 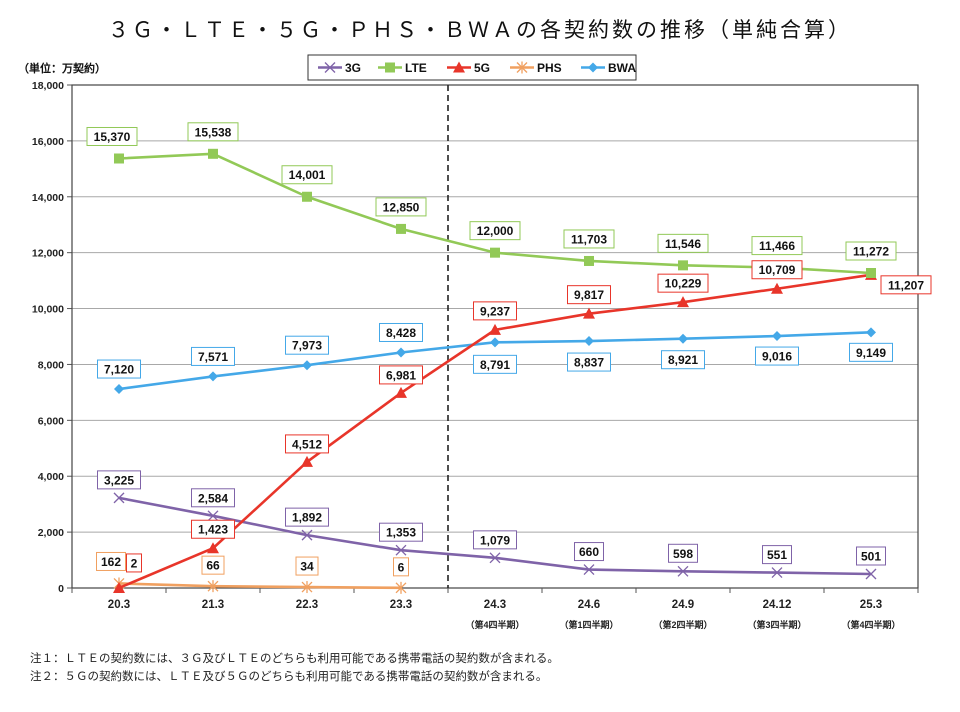 What do you see at coordinates (401, 567) in the screenshot?
I see `svg-text: 6` at bounding box center [401, 567].